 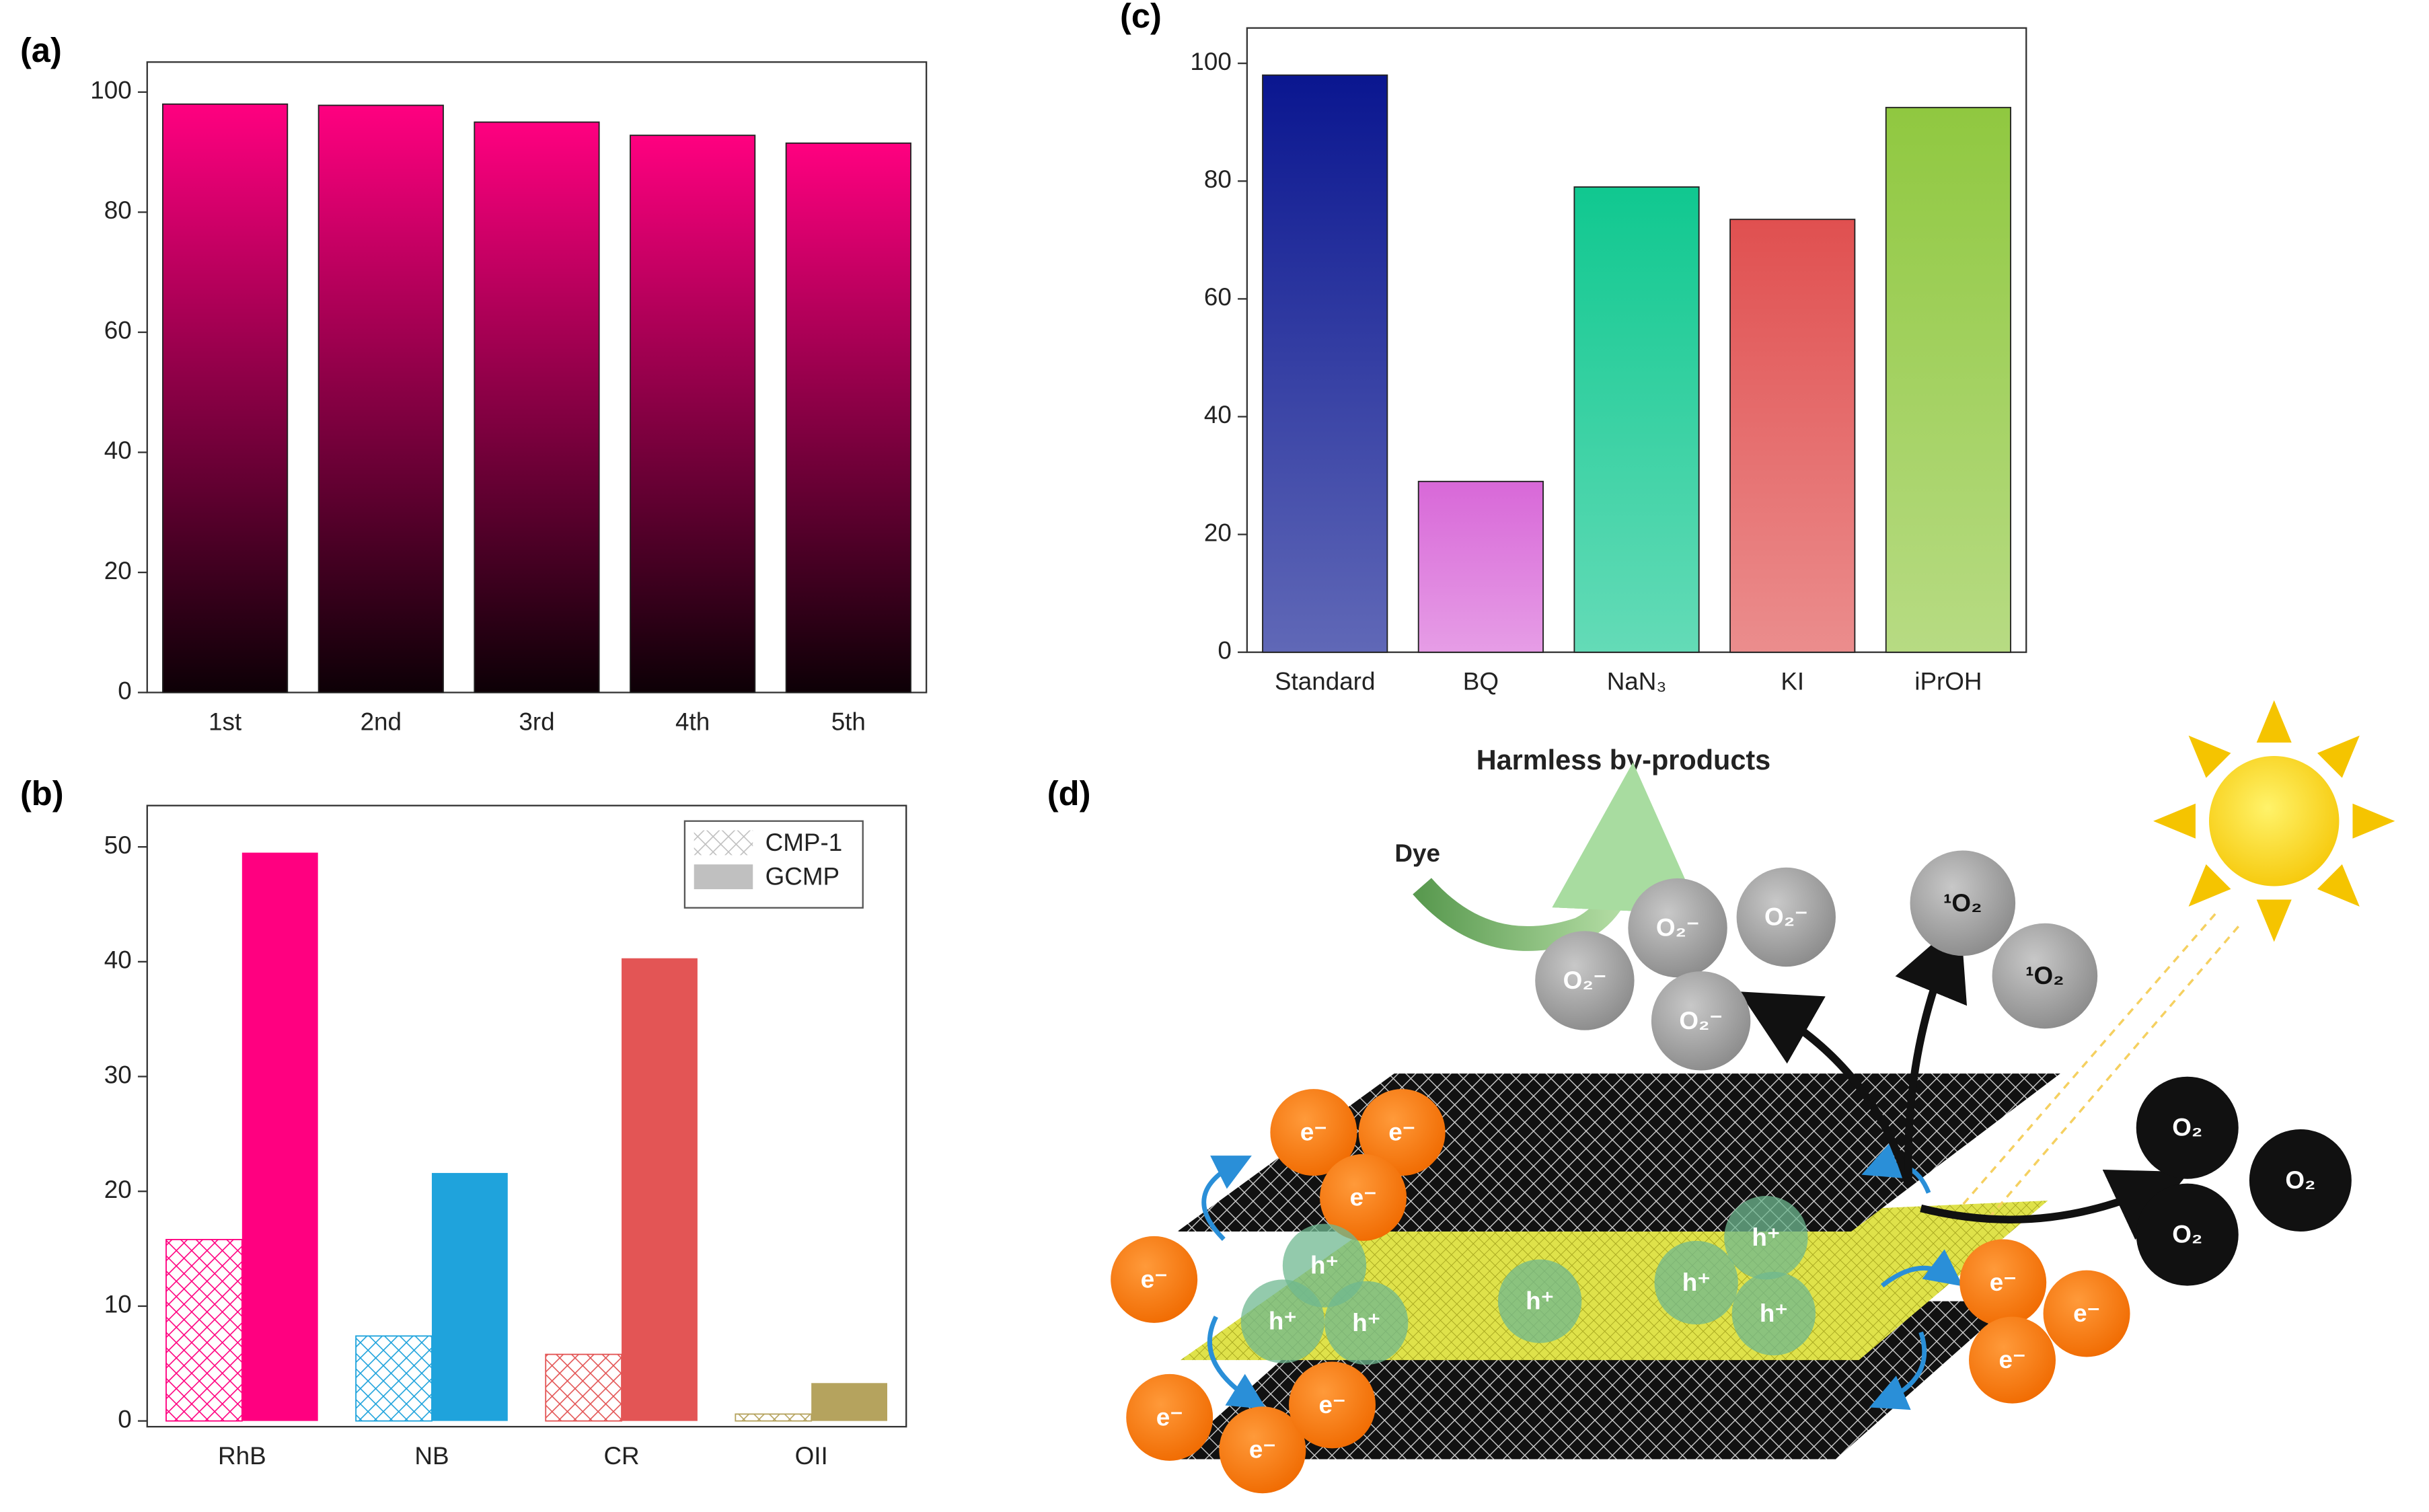 What do you see at coordinates (1417, 853) in the screenshot?
I see `dye-label: Dye` at bounding box center [1417, 853].